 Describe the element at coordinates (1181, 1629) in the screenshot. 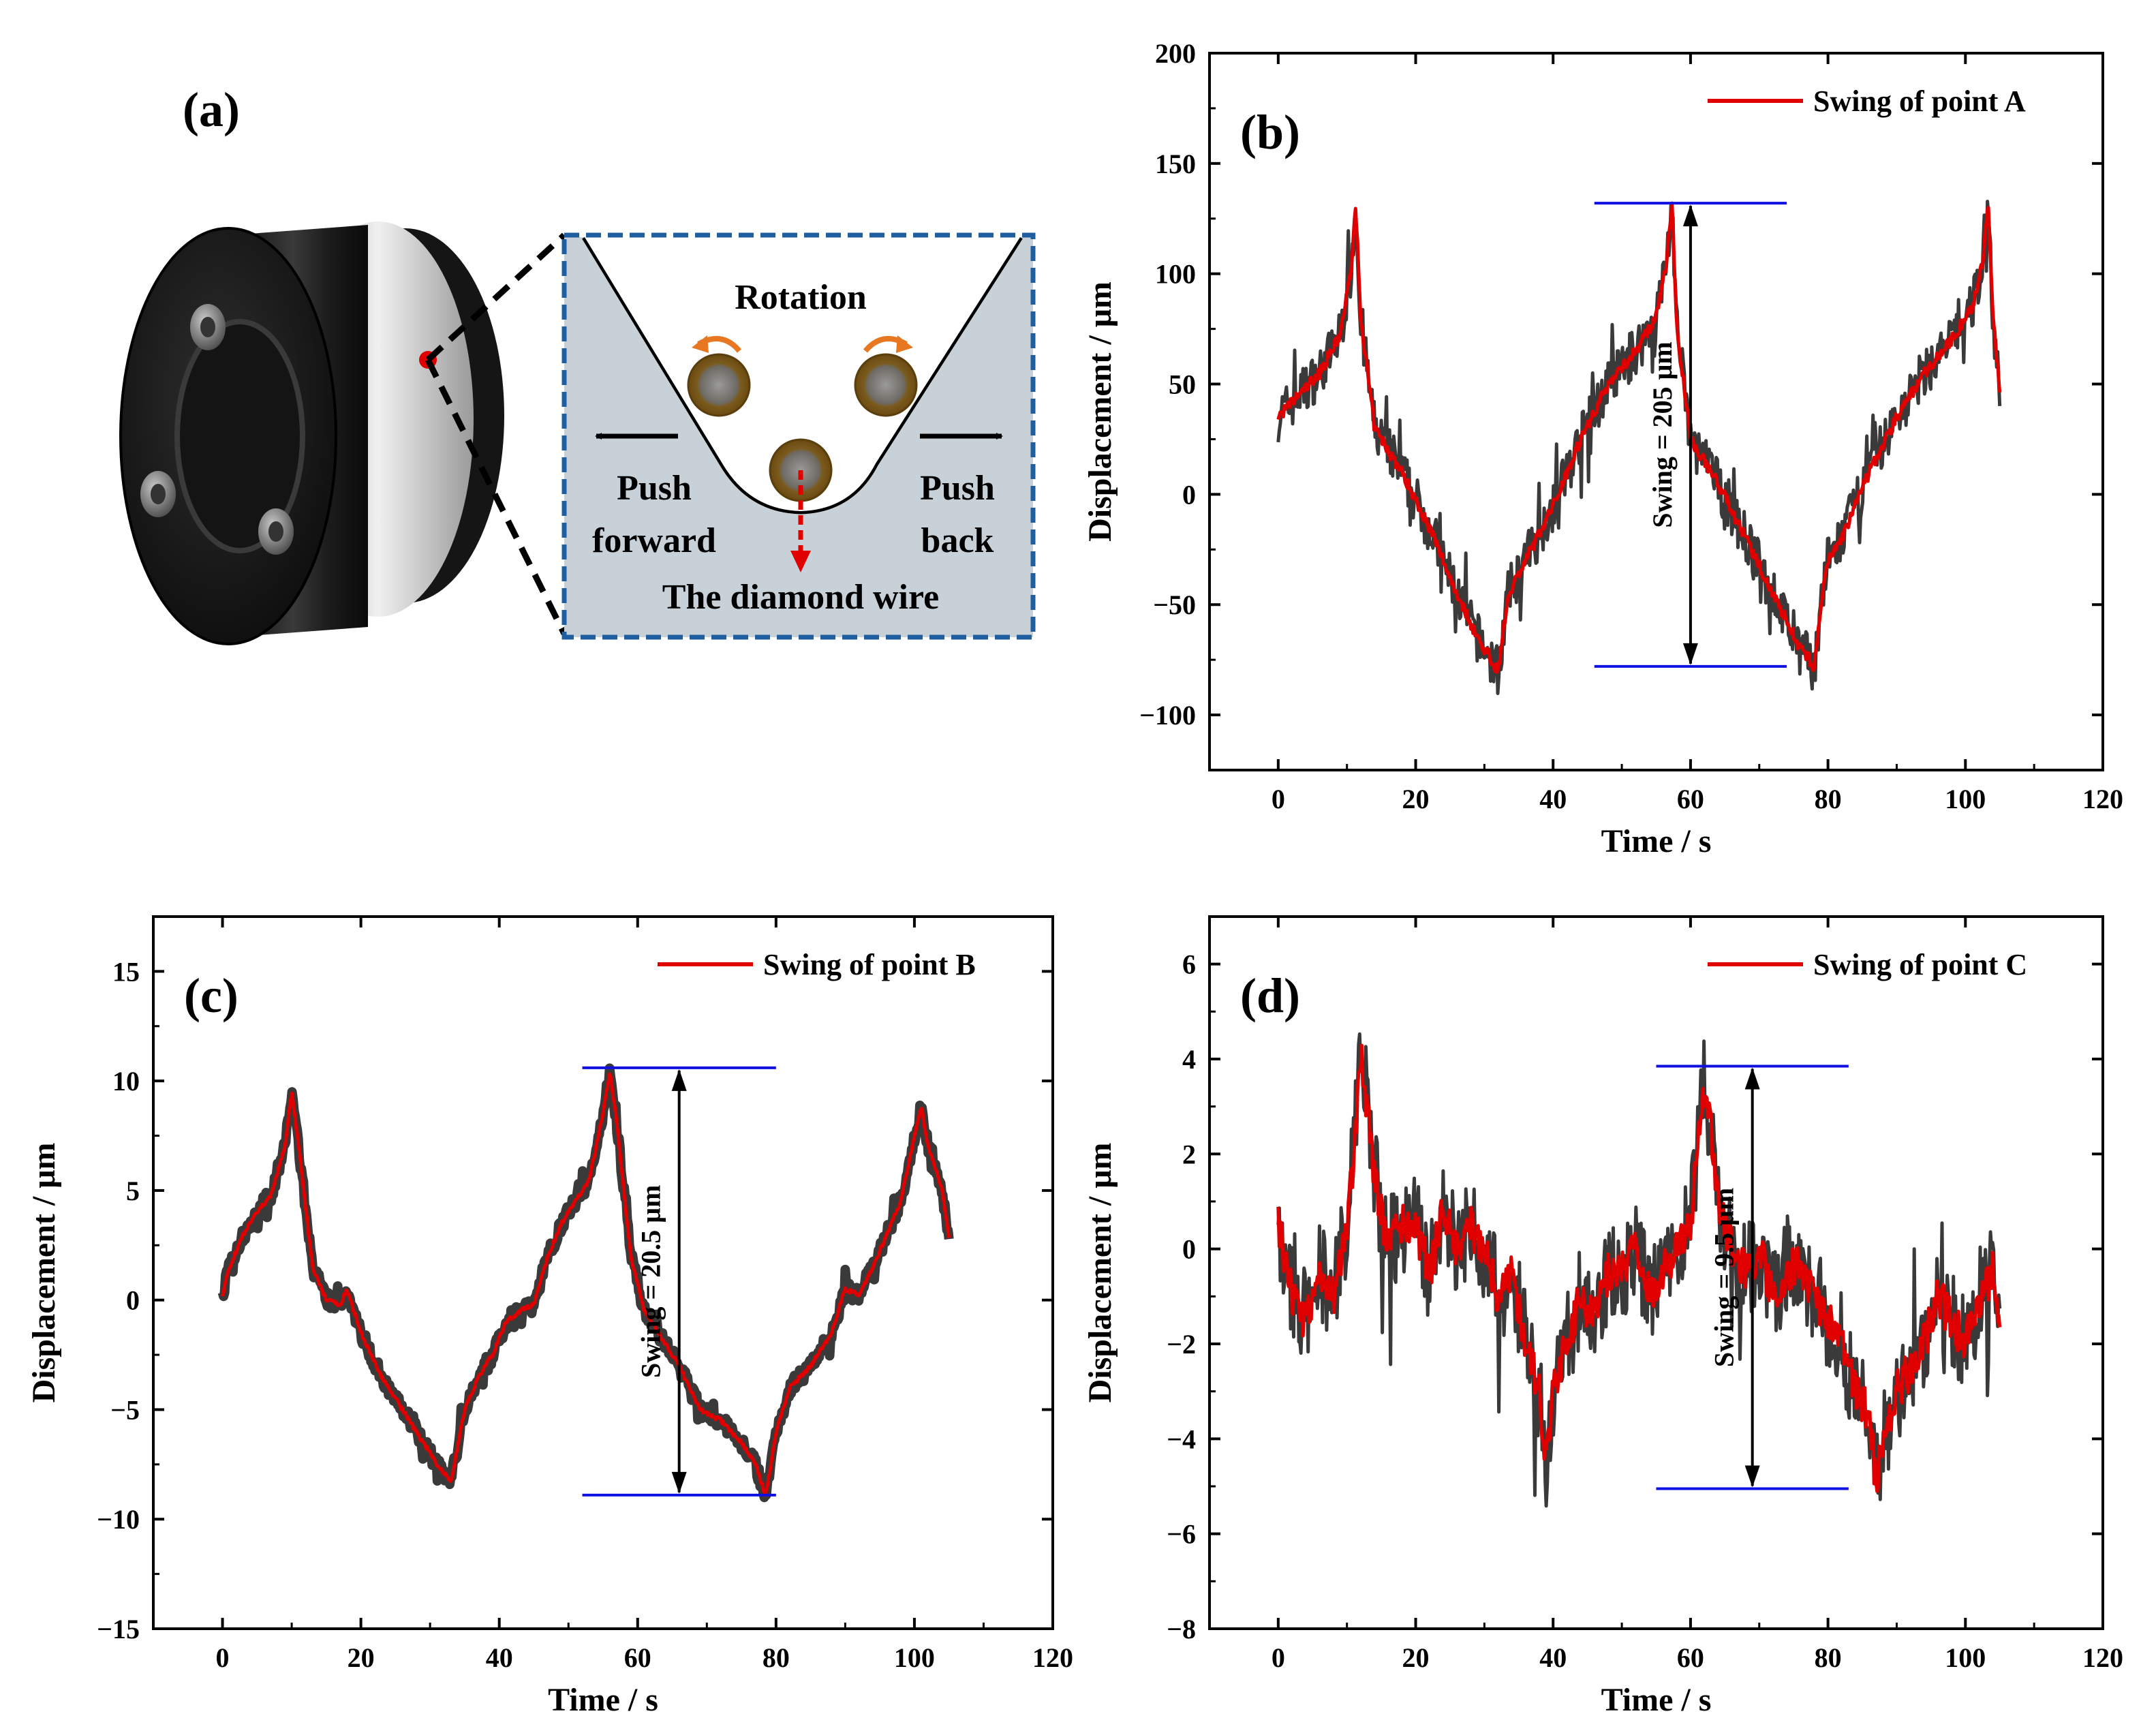

I see `y-tick-label: −8` at that location.